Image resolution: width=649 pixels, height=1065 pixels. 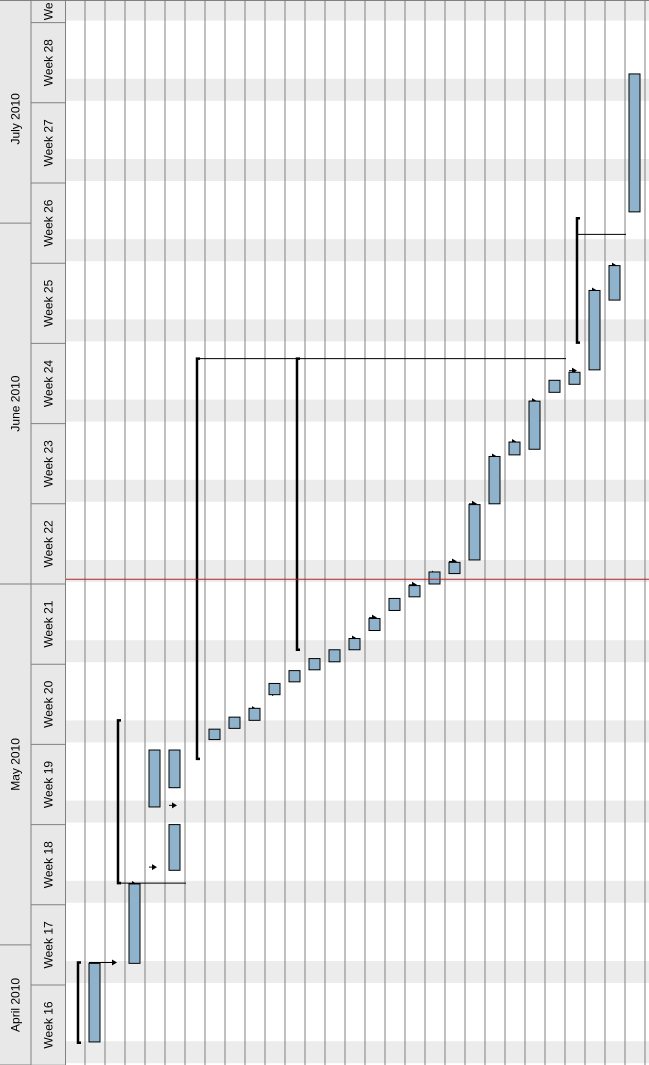 What do you see at coordinates (49, 302) in the screenshot?
I see `week-label: Week 25` at bounding box center [49, 302].